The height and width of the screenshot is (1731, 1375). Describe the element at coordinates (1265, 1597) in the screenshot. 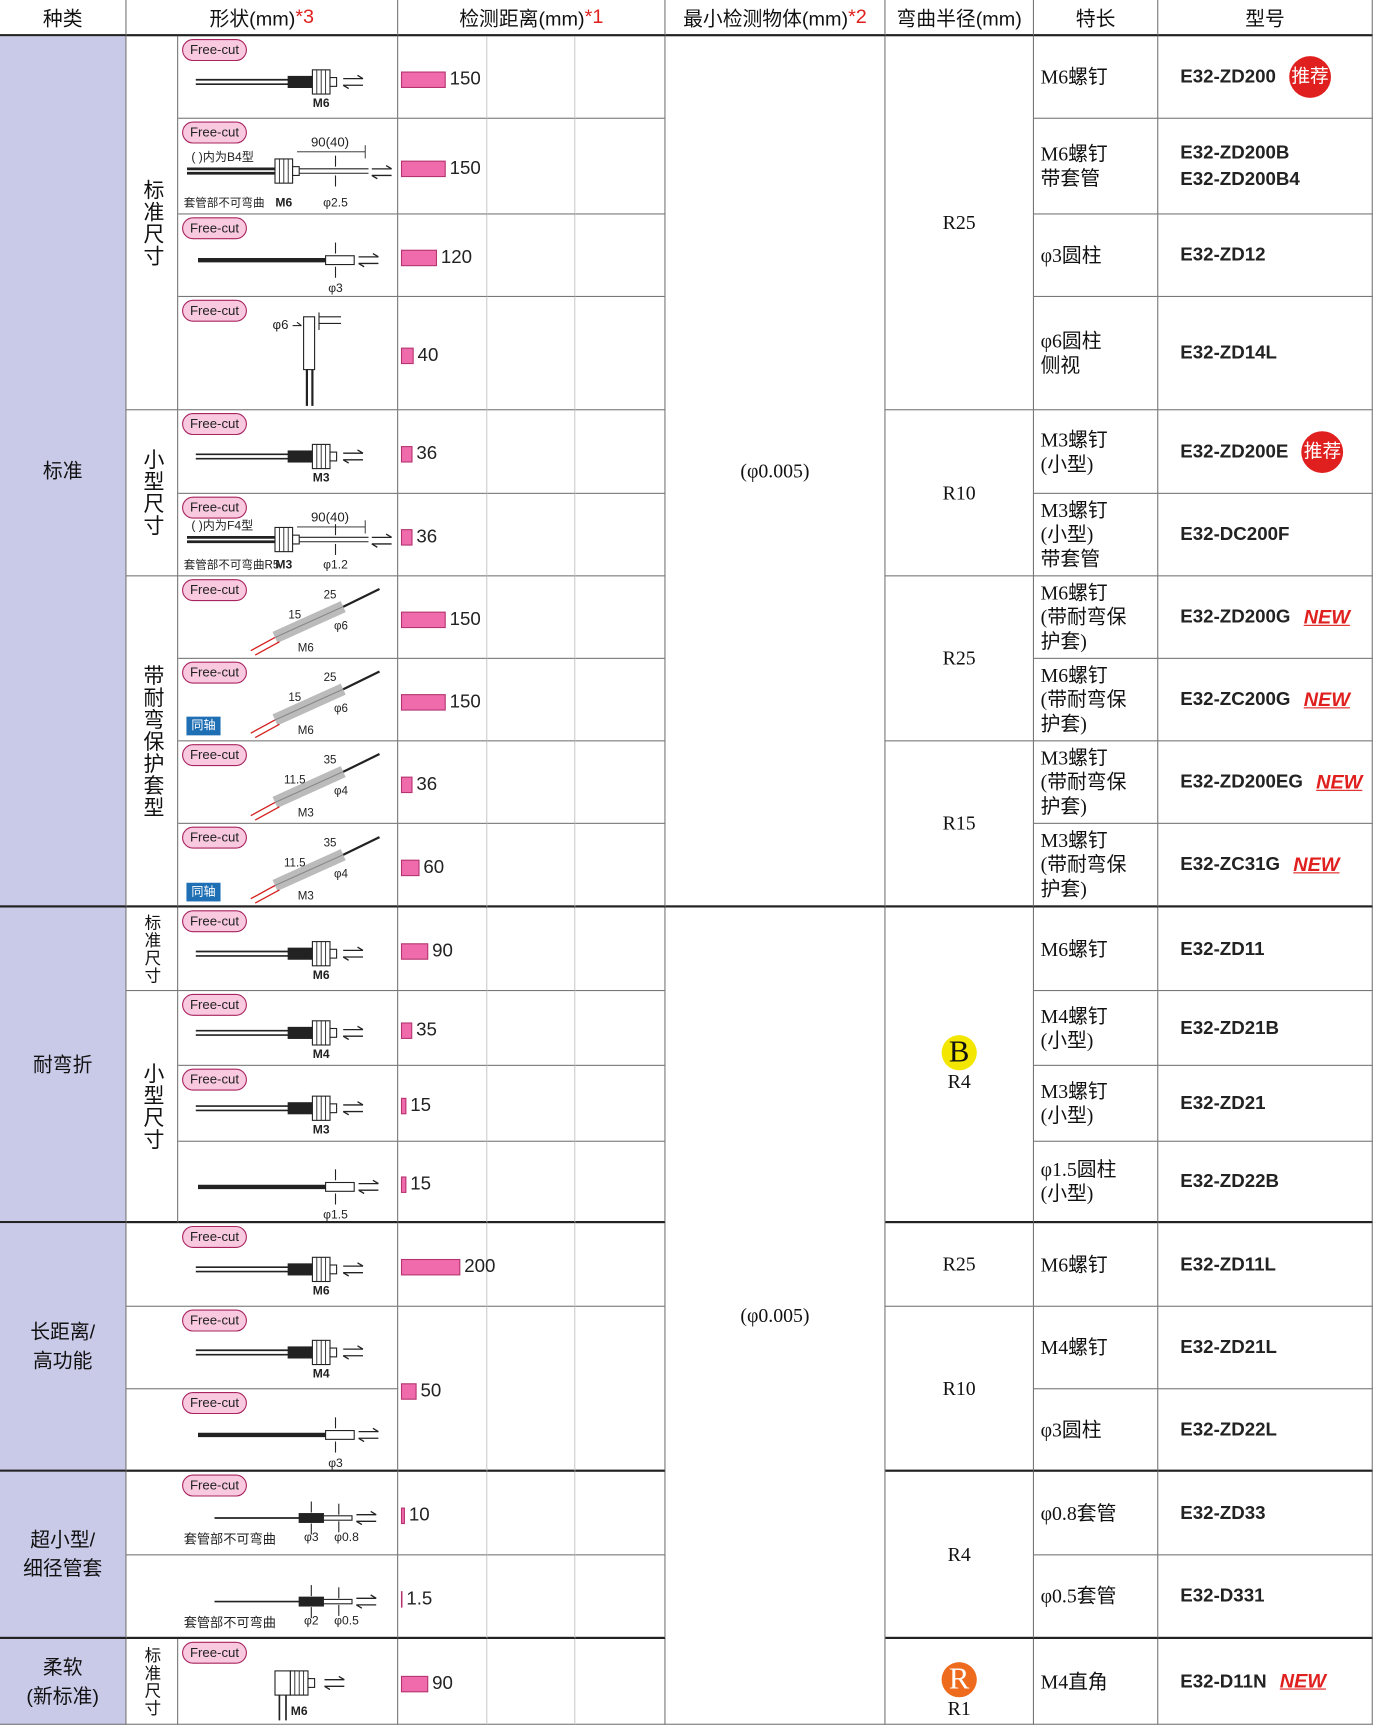

I see `model-cell: E32-D331` at that location.